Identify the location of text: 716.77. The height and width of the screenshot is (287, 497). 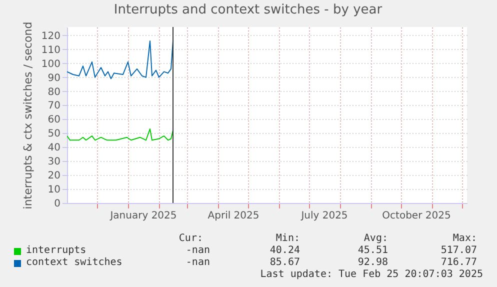
(458, 262).